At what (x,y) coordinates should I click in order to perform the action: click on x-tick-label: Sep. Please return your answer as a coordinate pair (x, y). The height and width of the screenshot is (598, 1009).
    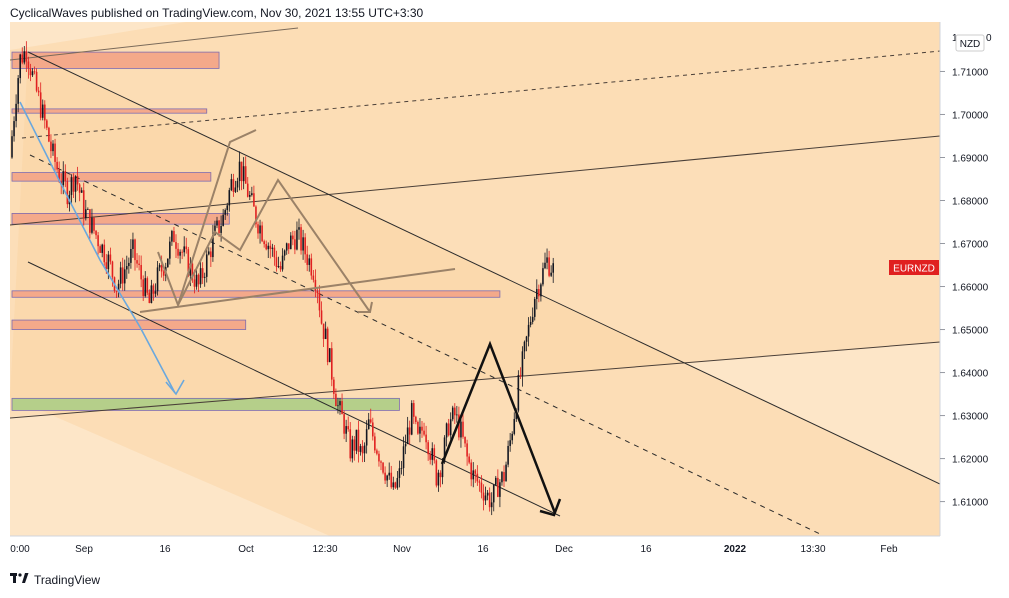
    Looking at the image, I should click on (84, 549).